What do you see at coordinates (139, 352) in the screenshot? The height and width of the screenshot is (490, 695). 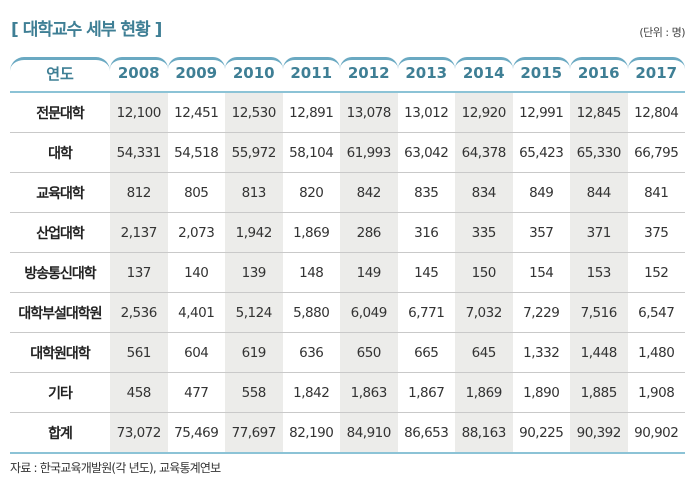 I see `table-cell: 561` at bounding box center [139, 352].